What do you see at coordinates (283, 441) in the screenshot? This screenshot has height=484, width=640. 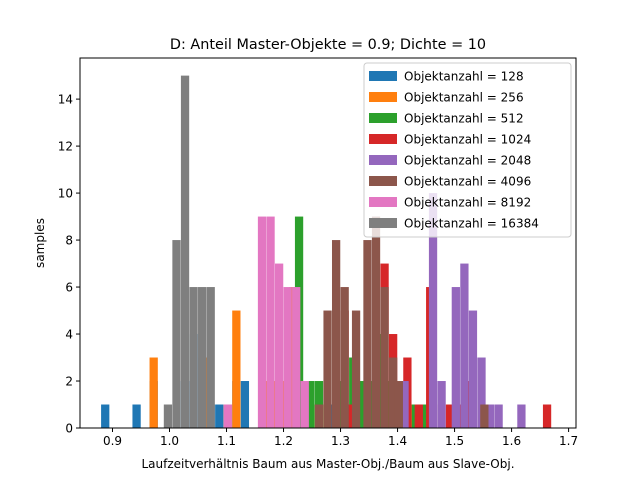 I see `x-tick-label: 1.2` at bounding box center [283, 441].